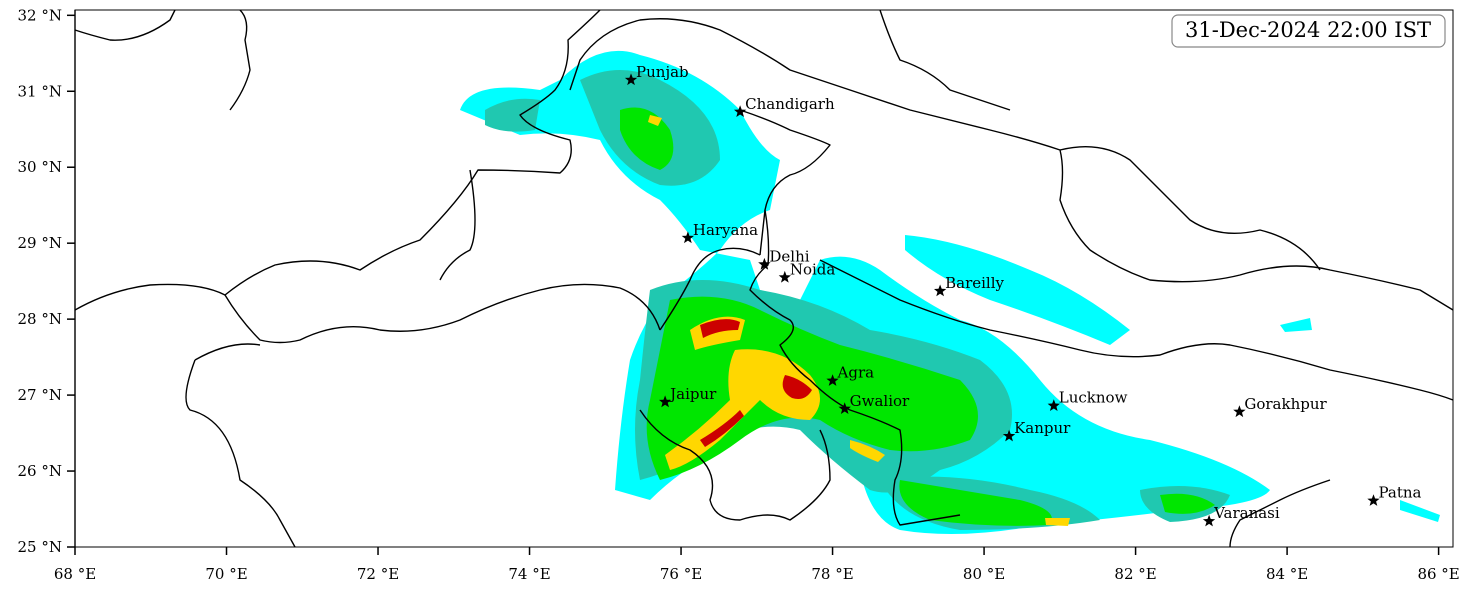 The image size is (1471, 591). I want to click on city-label: Bareilly, so click(974, 283).